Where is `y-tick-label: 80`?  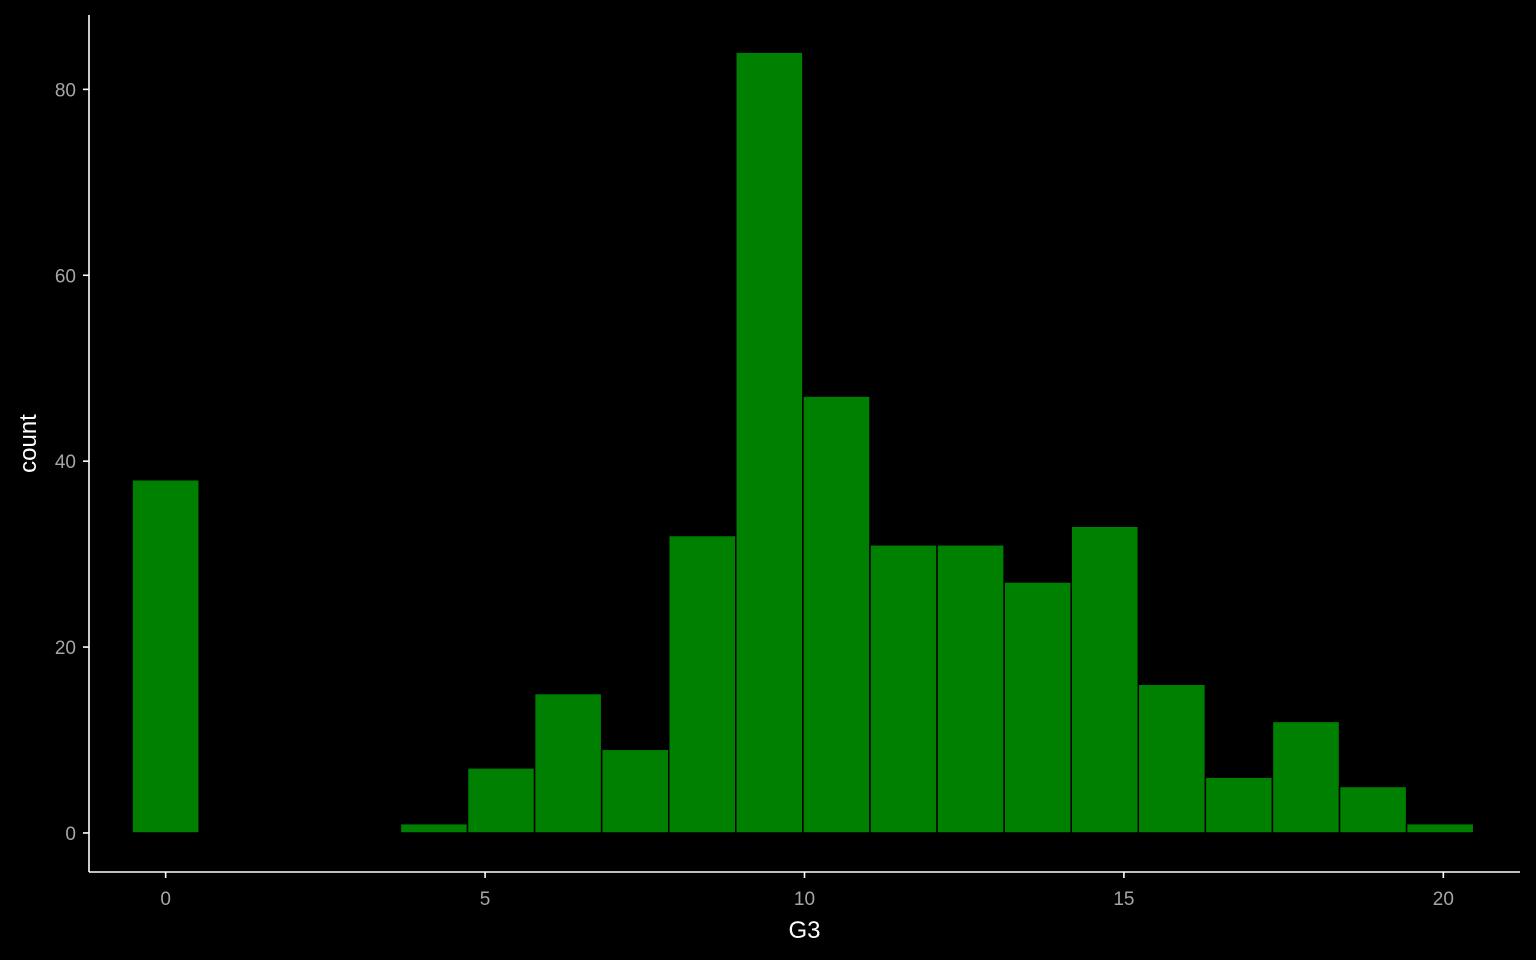
y-tick-label: 80 is located at coordinates (65, 90).